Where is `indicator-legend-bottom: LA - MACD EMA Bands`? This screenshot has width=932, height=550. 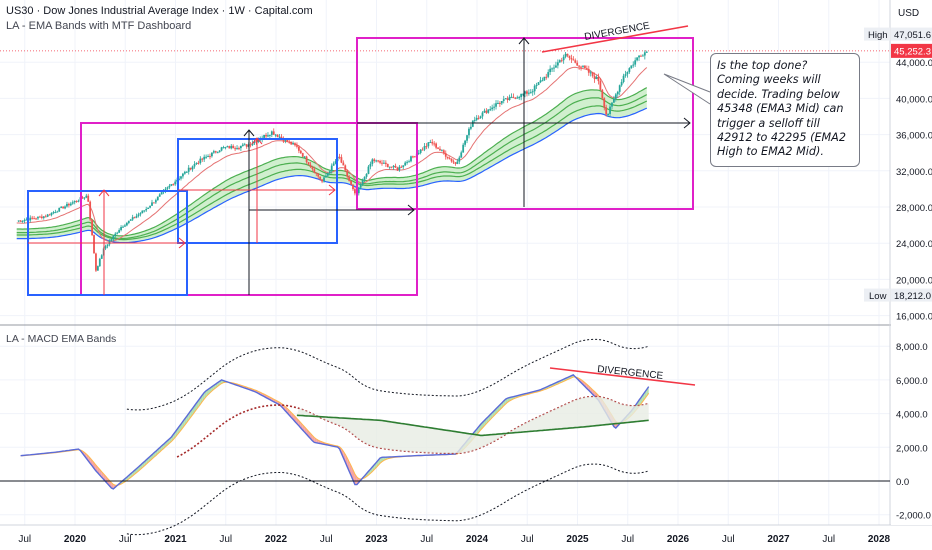 indicator-legend-bottom: LA - MACD EMA Bands is located at coordinates (61, 339).